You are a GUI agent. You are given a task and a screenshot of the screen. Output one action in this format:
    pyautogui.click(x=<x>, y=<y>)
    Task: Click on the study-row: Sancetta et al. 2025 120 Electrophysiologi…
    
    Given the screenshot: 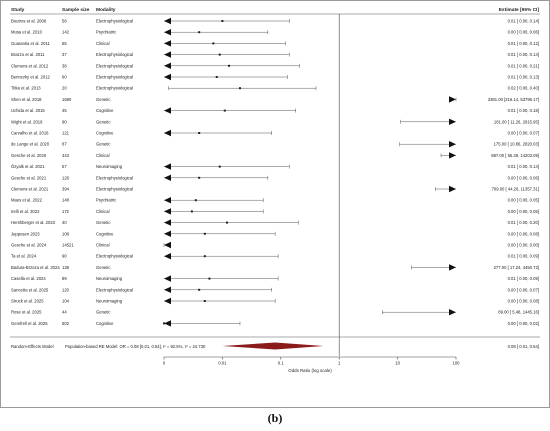 What is the action you would take?
    pyautogui.click(x=275, y=289)
    